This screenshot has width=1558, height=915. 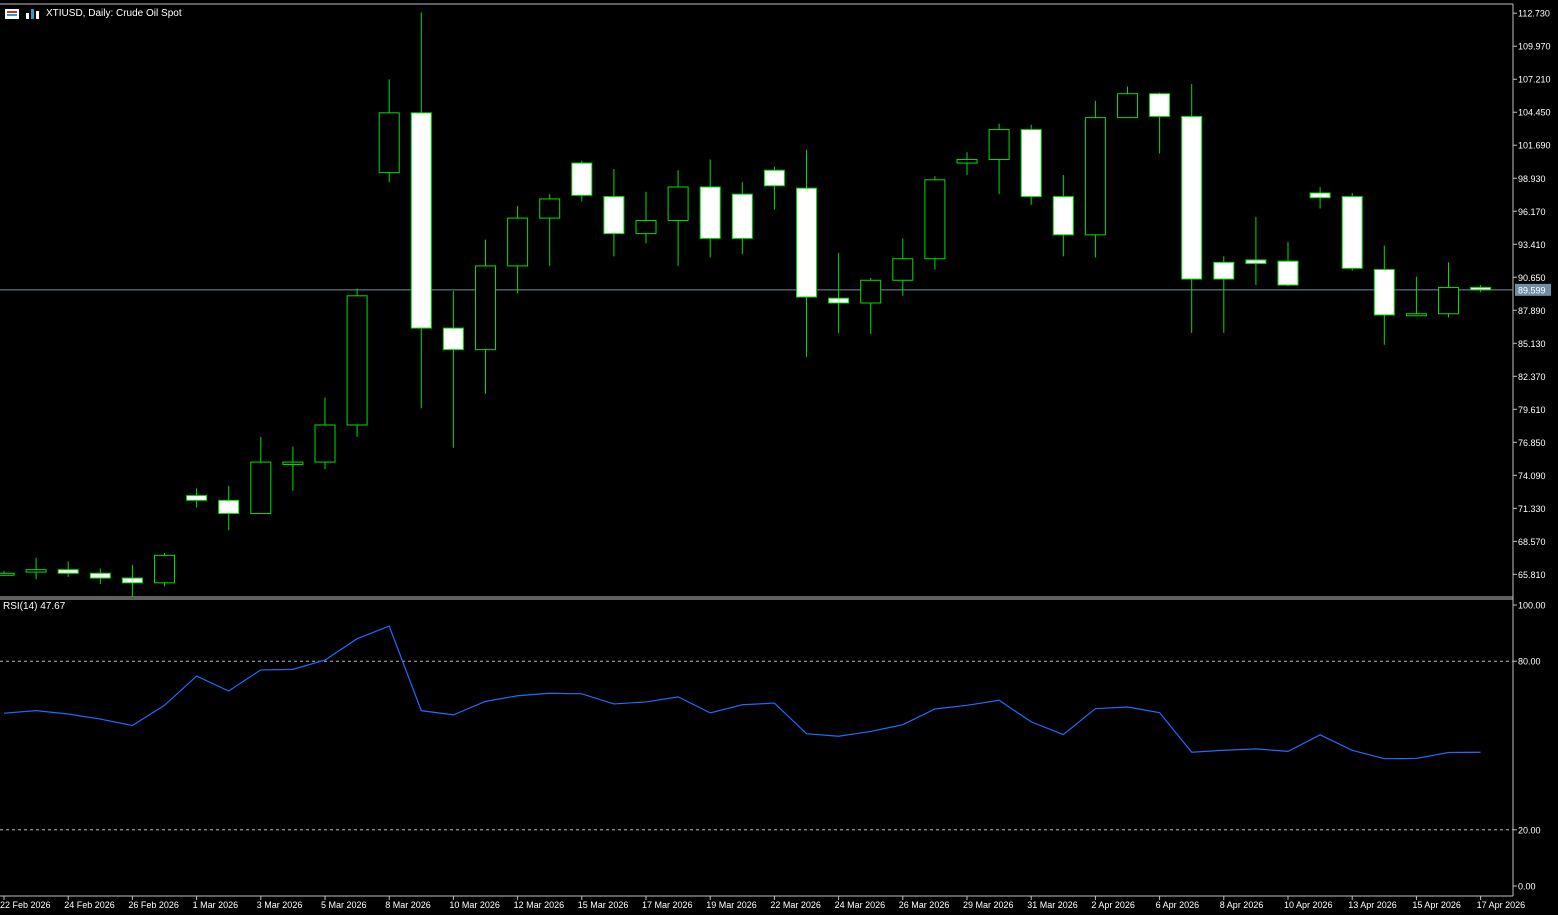 I want to click on price-tick-label: 98.930, so click(x=1532, y=179).